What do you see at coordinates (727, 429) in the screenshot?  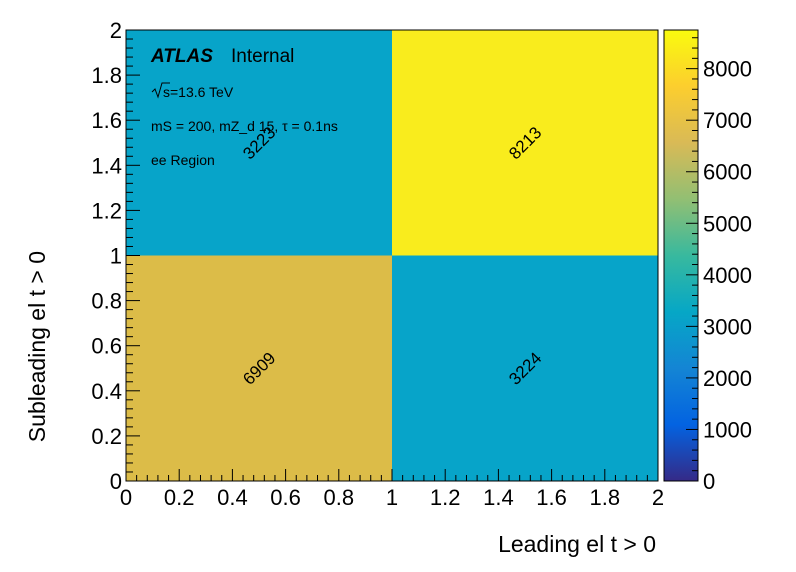 I see `colorbar-tick-label: 1000` at bounding box center [727, 429].